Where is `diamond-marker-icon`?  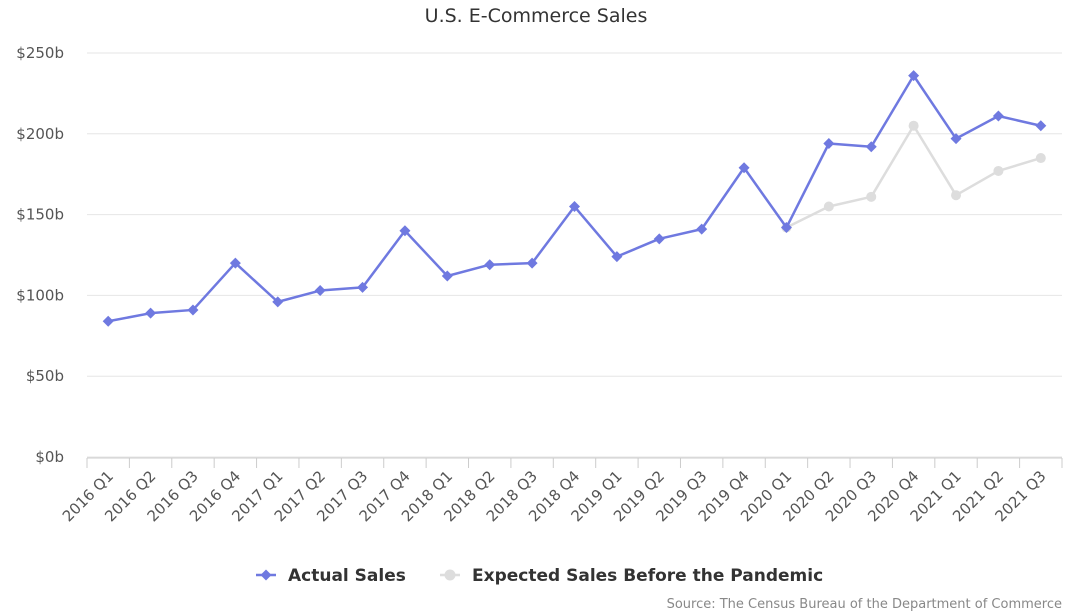
diamond-marker-icon is located at coordinates (266, 575).